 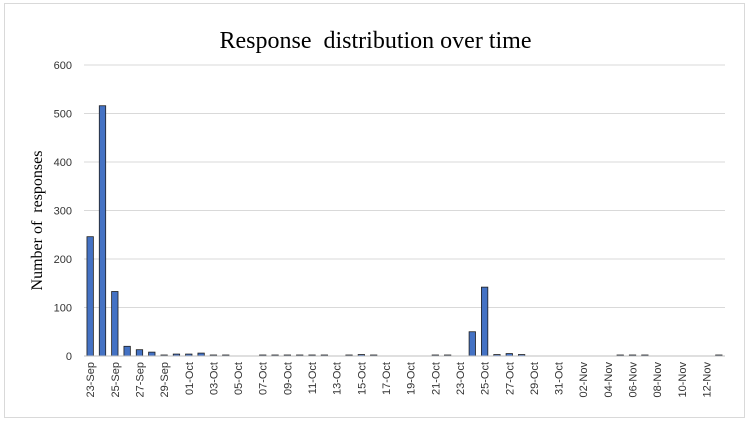 I want to click on y-tick-label: 0, so click(x=69, y=357).